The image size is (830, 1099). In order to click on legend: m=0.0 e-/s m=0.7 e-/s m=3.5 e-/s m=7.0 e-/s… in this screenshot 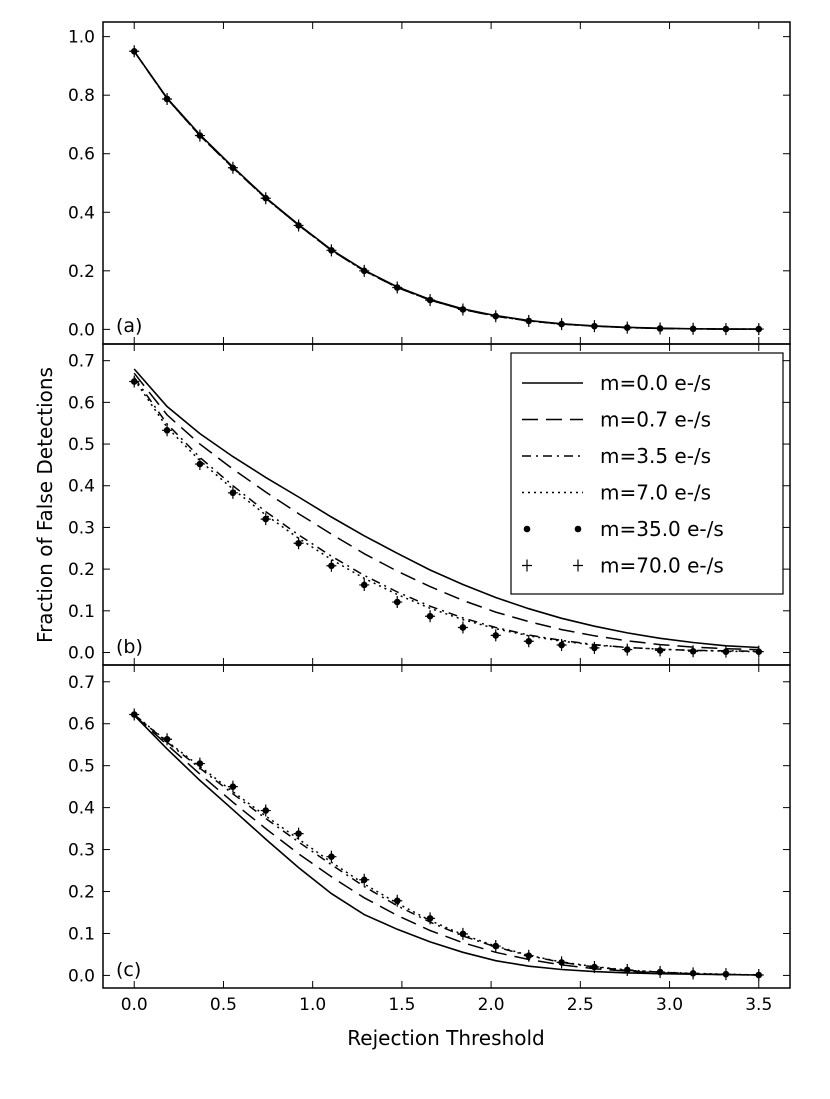, I will do `click(647, 473)`.